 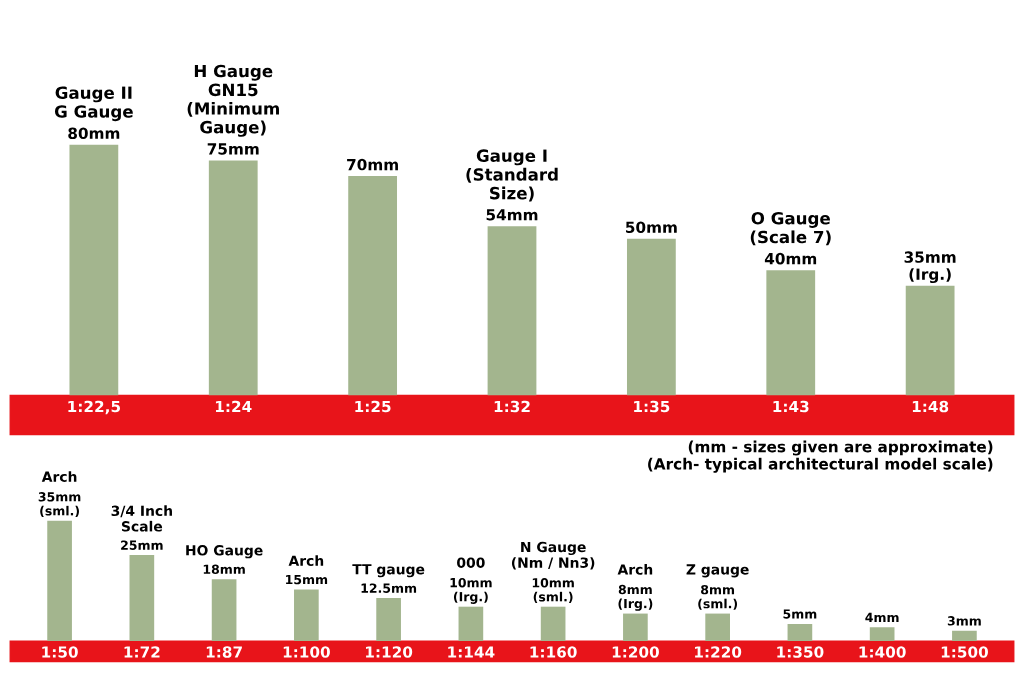 I want to click on data-label: 8mm (Irg.), so click(x=635, y=597).